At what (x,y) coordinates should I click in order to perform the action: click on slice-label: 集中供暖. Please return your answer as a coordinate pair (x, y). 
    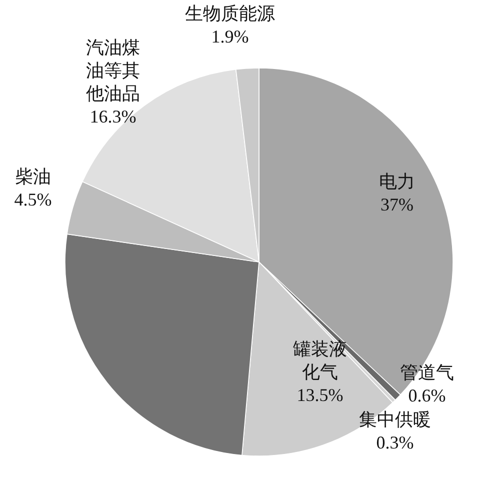
    Looking at the image, I should click on (395, 420).